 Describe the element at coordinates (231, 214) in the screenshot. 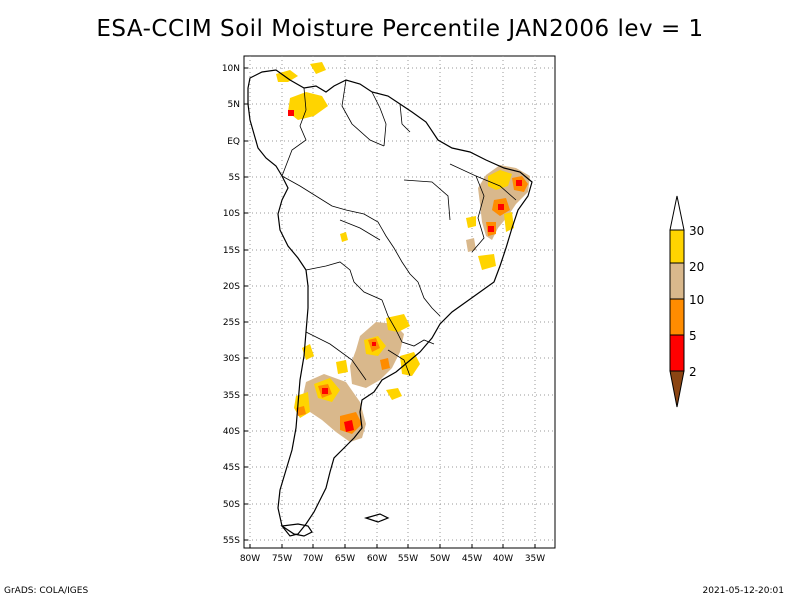

I see `lat-label: 10S` at that location.